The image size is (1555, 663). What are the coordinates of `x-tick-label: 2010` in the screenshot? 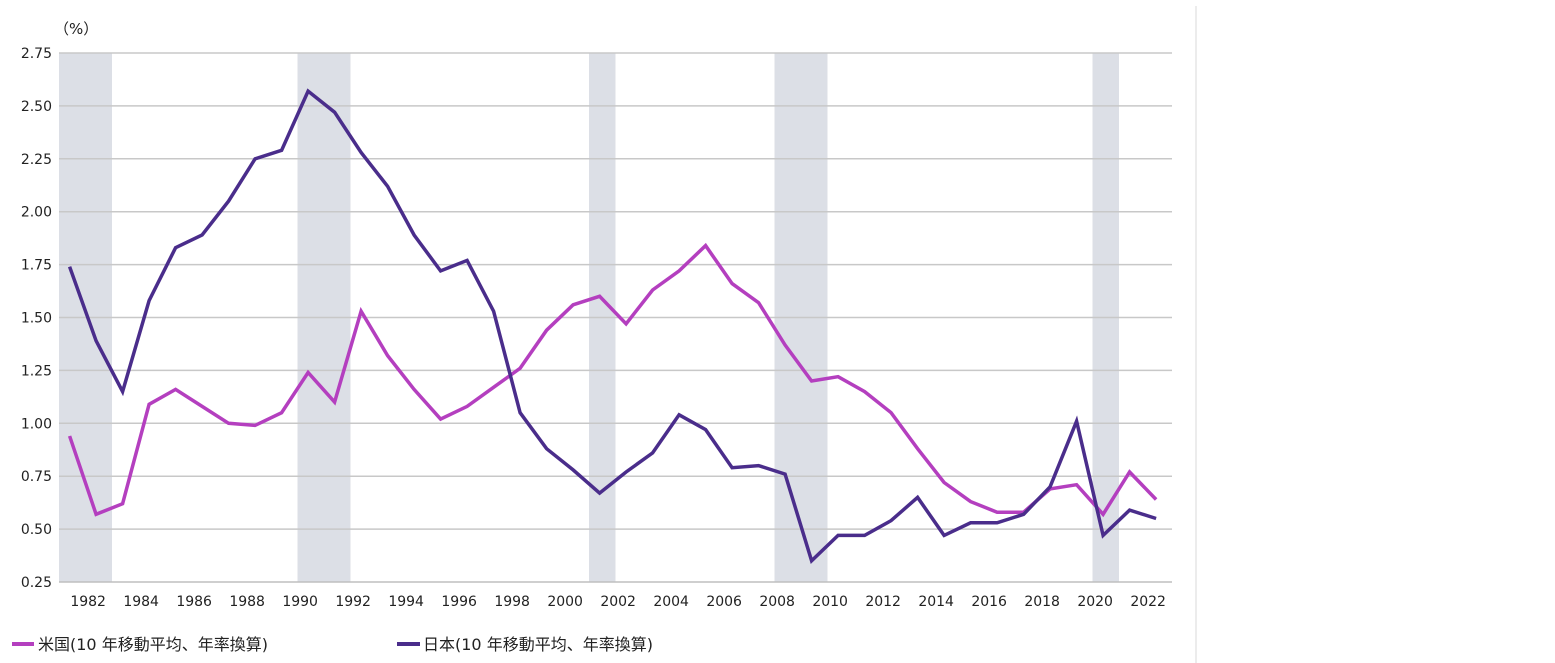 It's located at (830, 602).